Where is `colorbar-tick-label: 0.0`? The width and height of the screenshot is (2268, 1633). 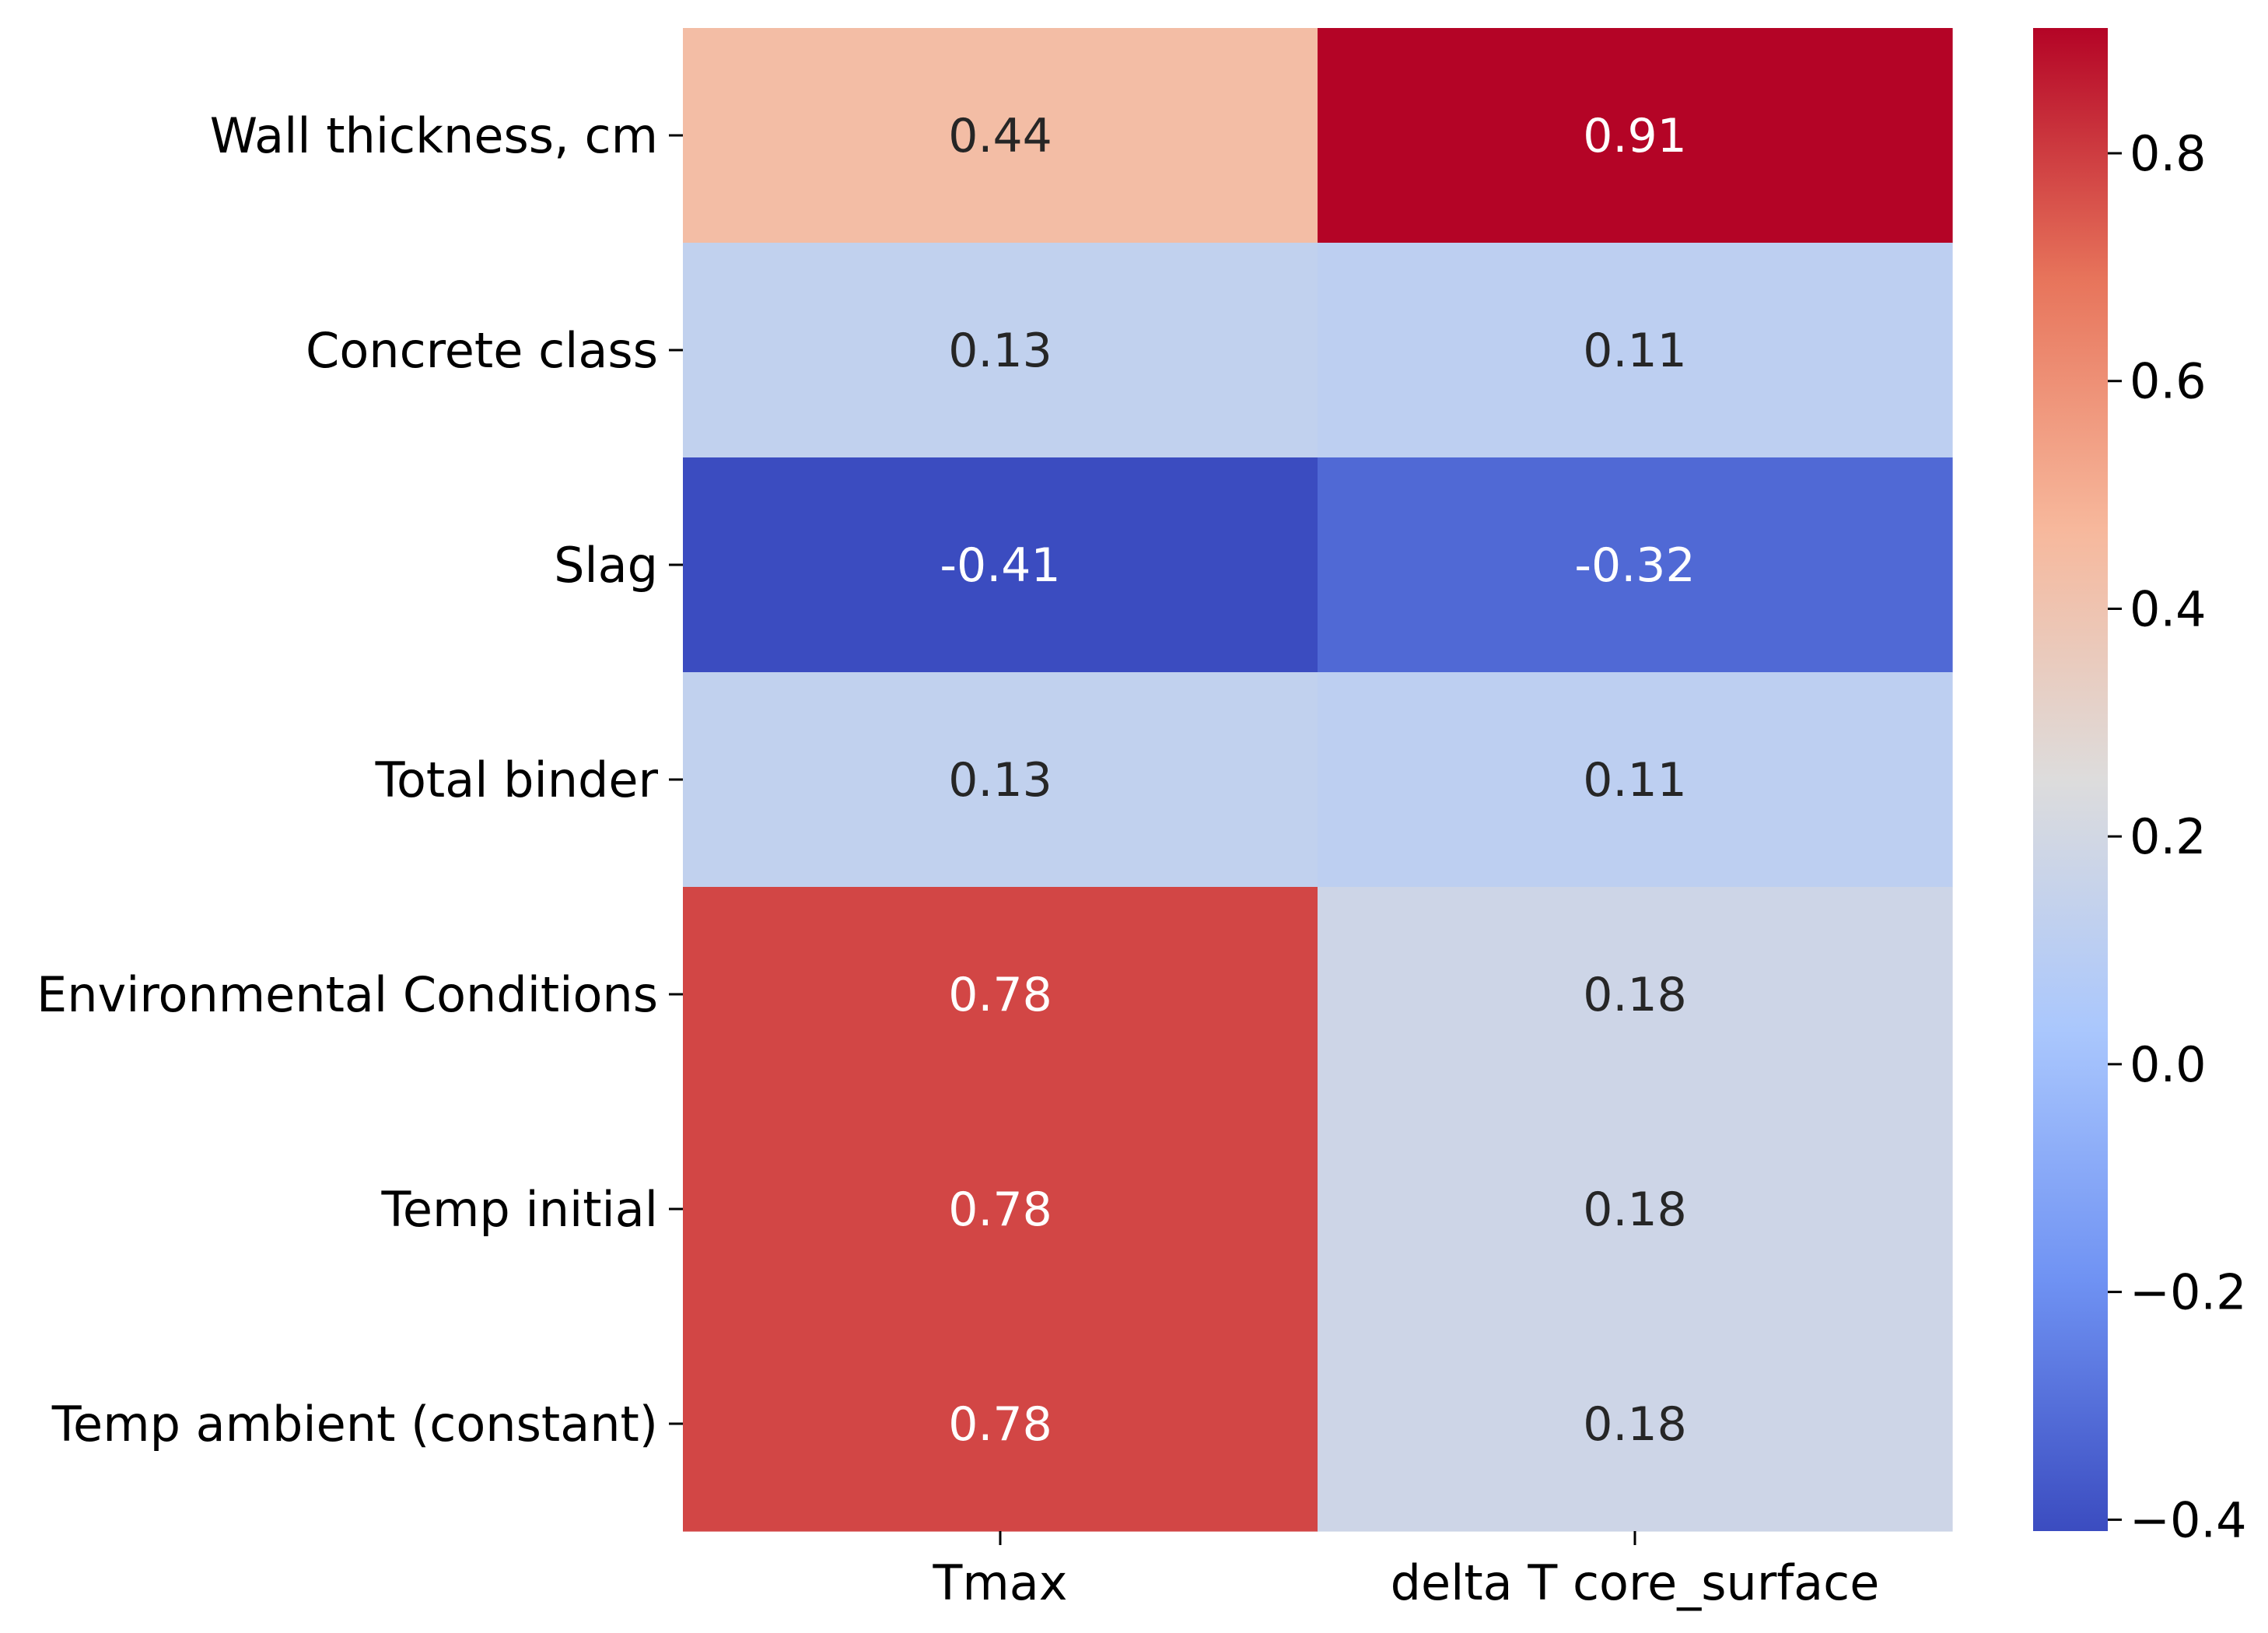
colorbar-tick-label: 0.0 is located at coordinates (2169, 1064).